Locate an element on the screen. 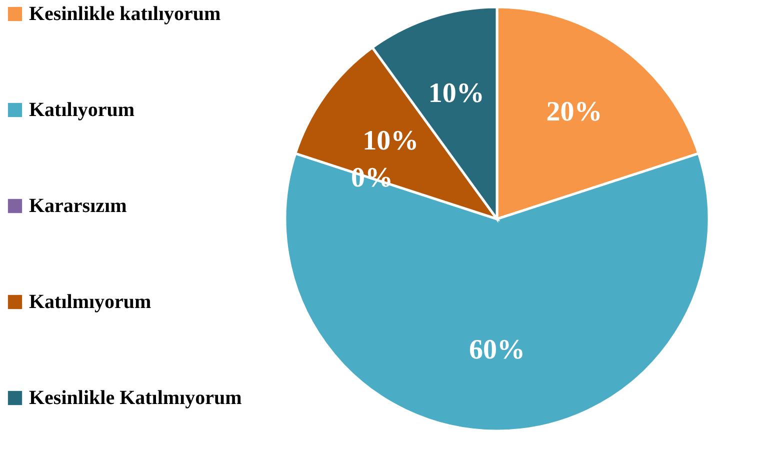  legend-label: Kesinlikle Katılmıyorum is located at coordinates (135, 398).